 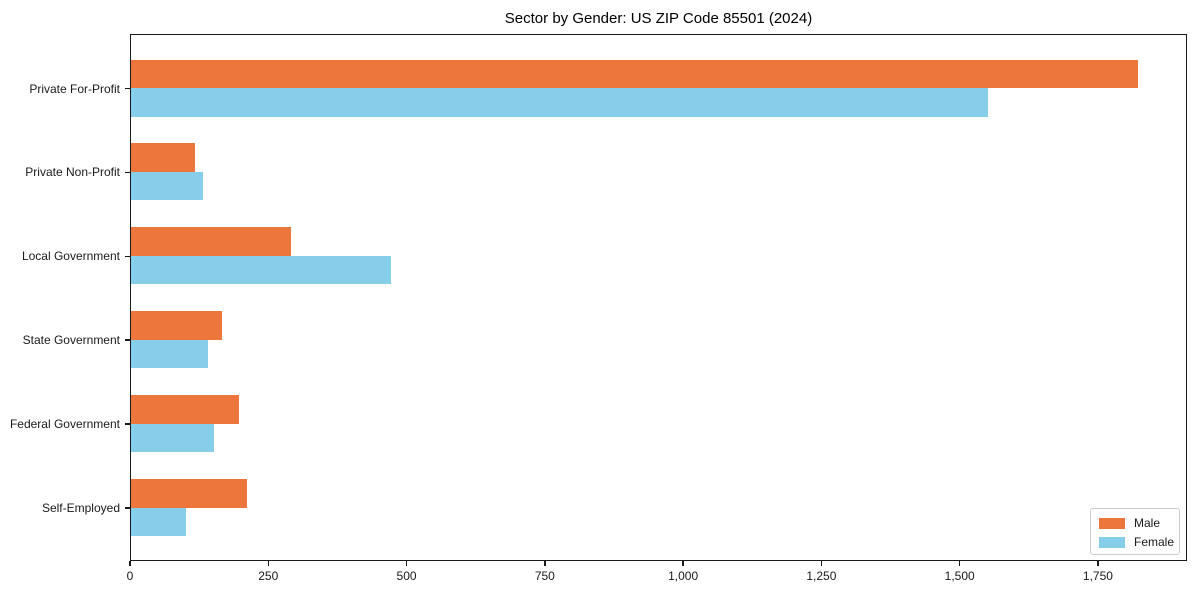 I want to click on x-axis-tick-label: 1,750, so click(x=1097, y=576).